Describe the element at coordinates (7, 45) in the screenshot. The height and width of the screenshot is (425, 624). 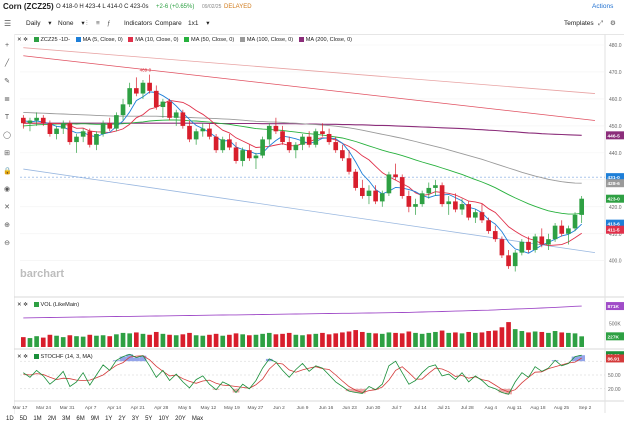
I see `crosshair-icon: +` at that location.